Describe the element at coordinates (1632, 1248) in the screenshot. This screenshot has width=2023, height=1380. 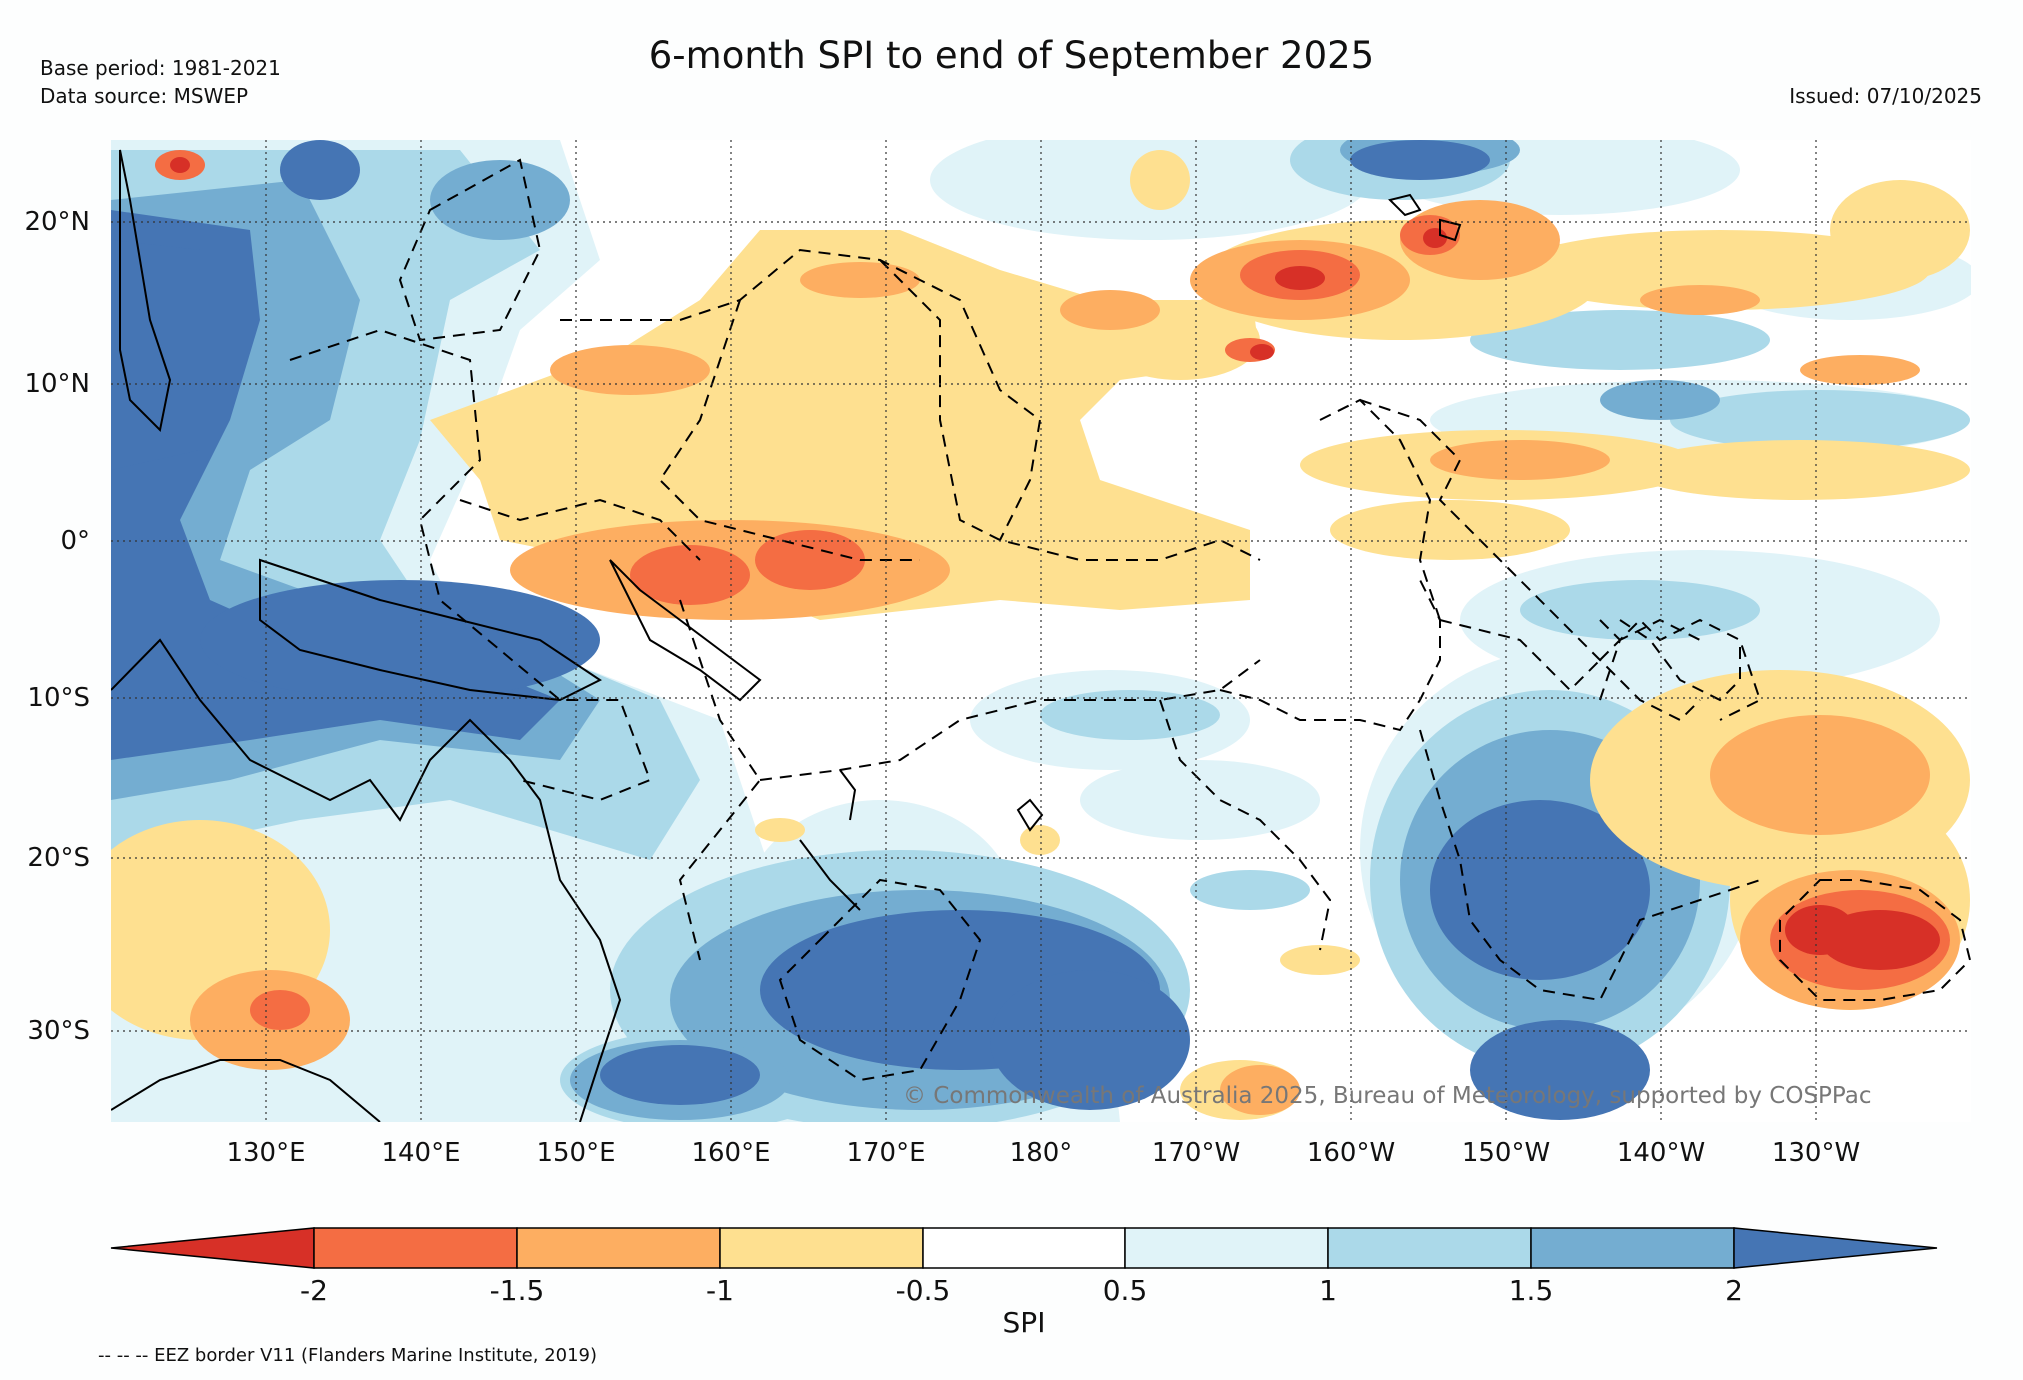
I see `colorbar-segment-plus15` at that location.